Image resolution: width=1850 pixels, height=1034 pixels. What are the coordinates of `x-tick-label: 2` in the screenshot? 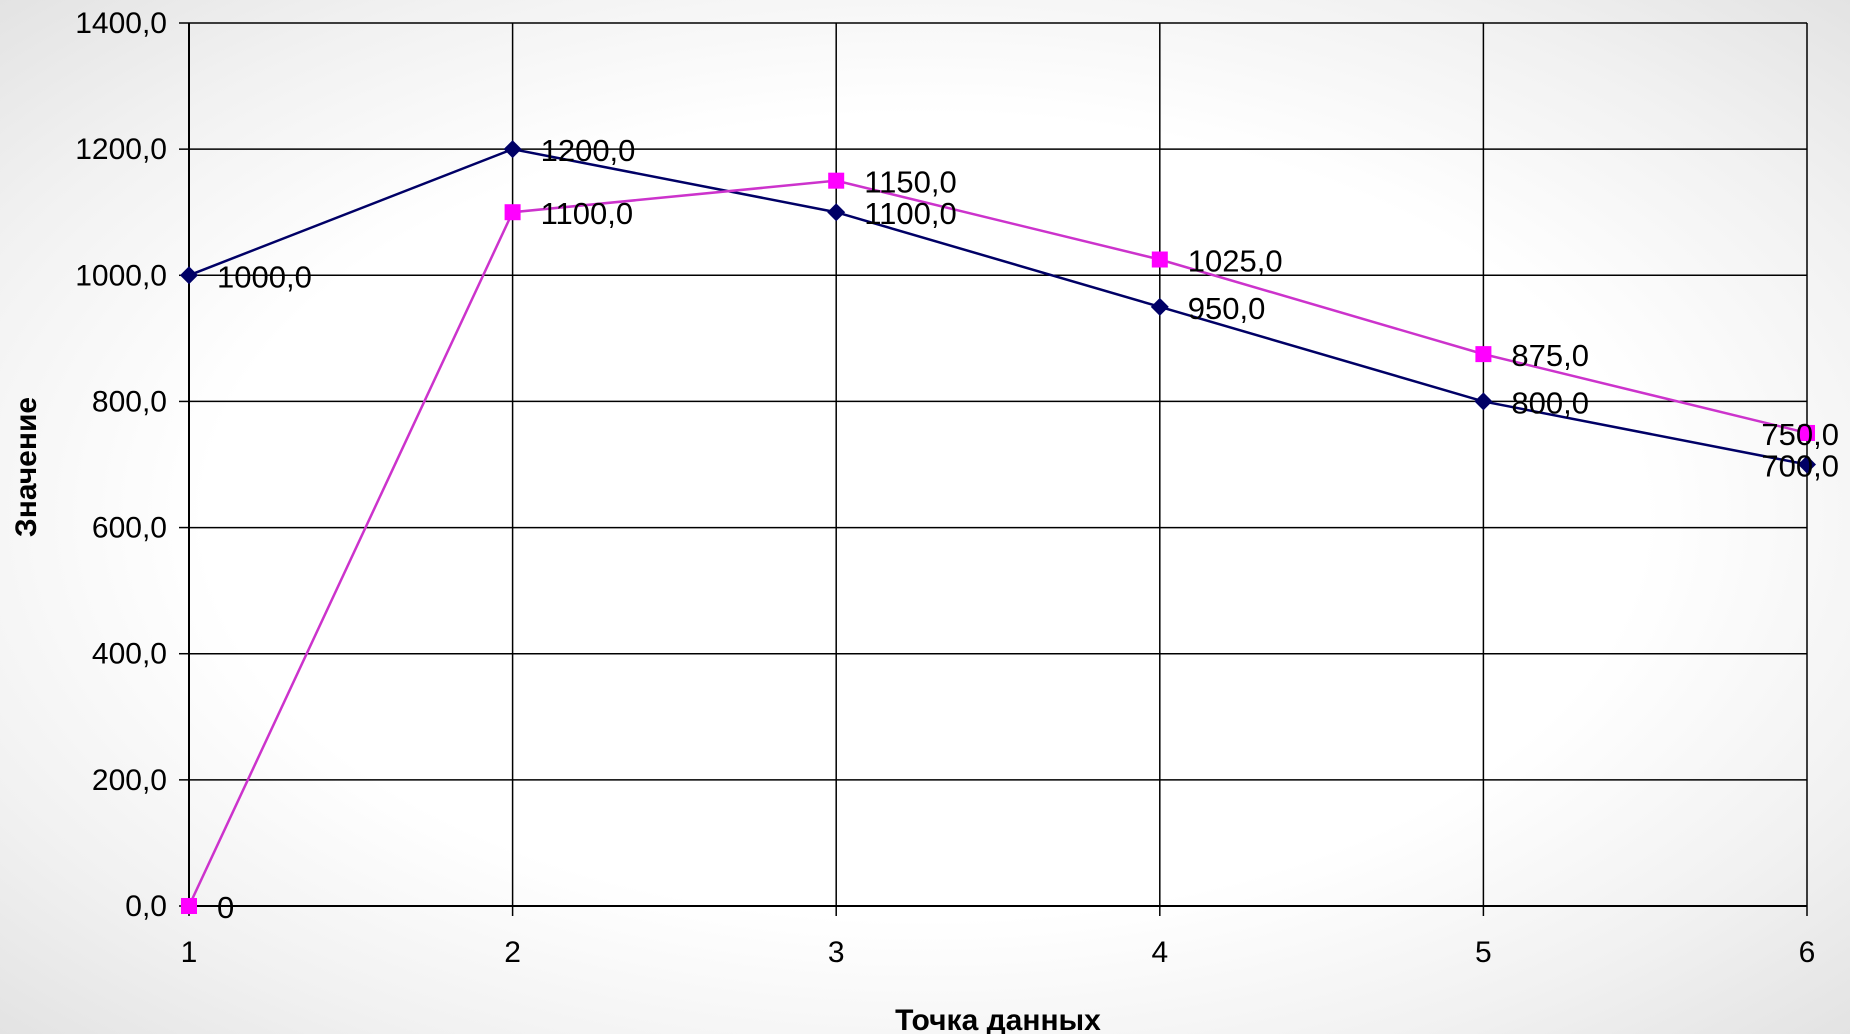 It's located at (512, 952).